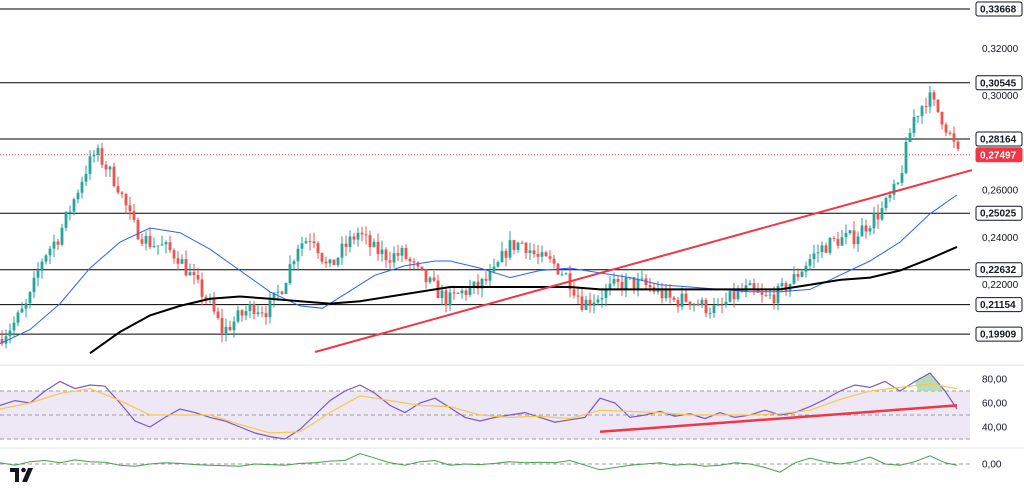 This screenshot has height=497, width=1024. What do you see at coordinates (1000, 49) in the screenshot?
I see `y-tick-label: 0,32000` at bounding box center [1000, 49].